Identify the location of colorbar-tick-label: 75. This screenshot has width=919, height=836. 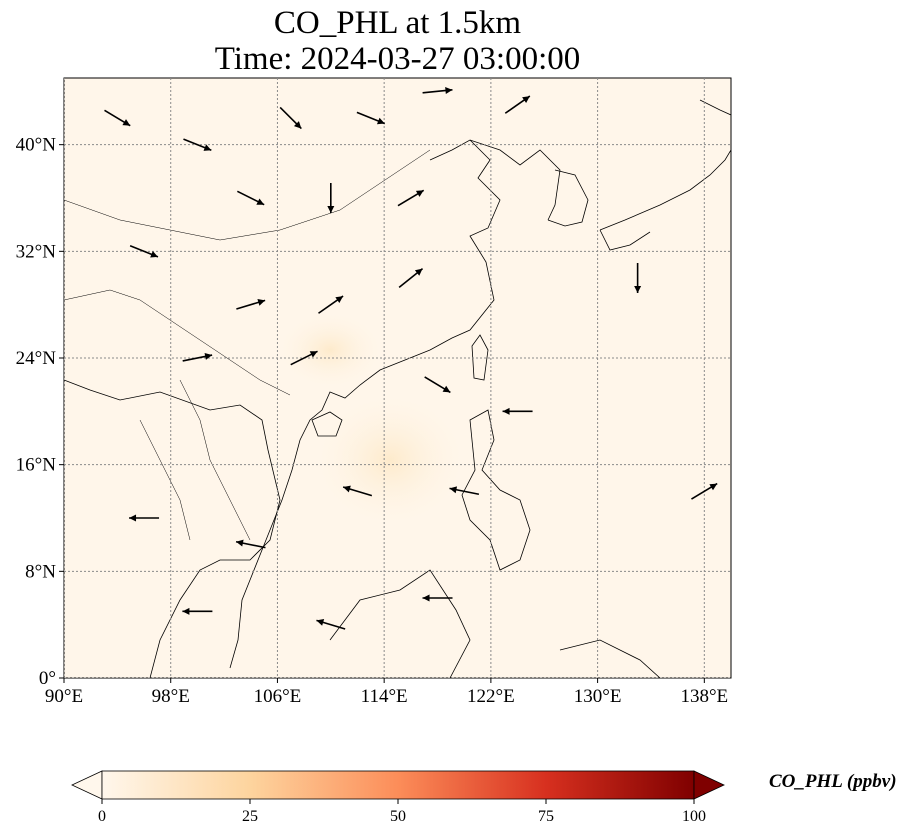
(546, 816).